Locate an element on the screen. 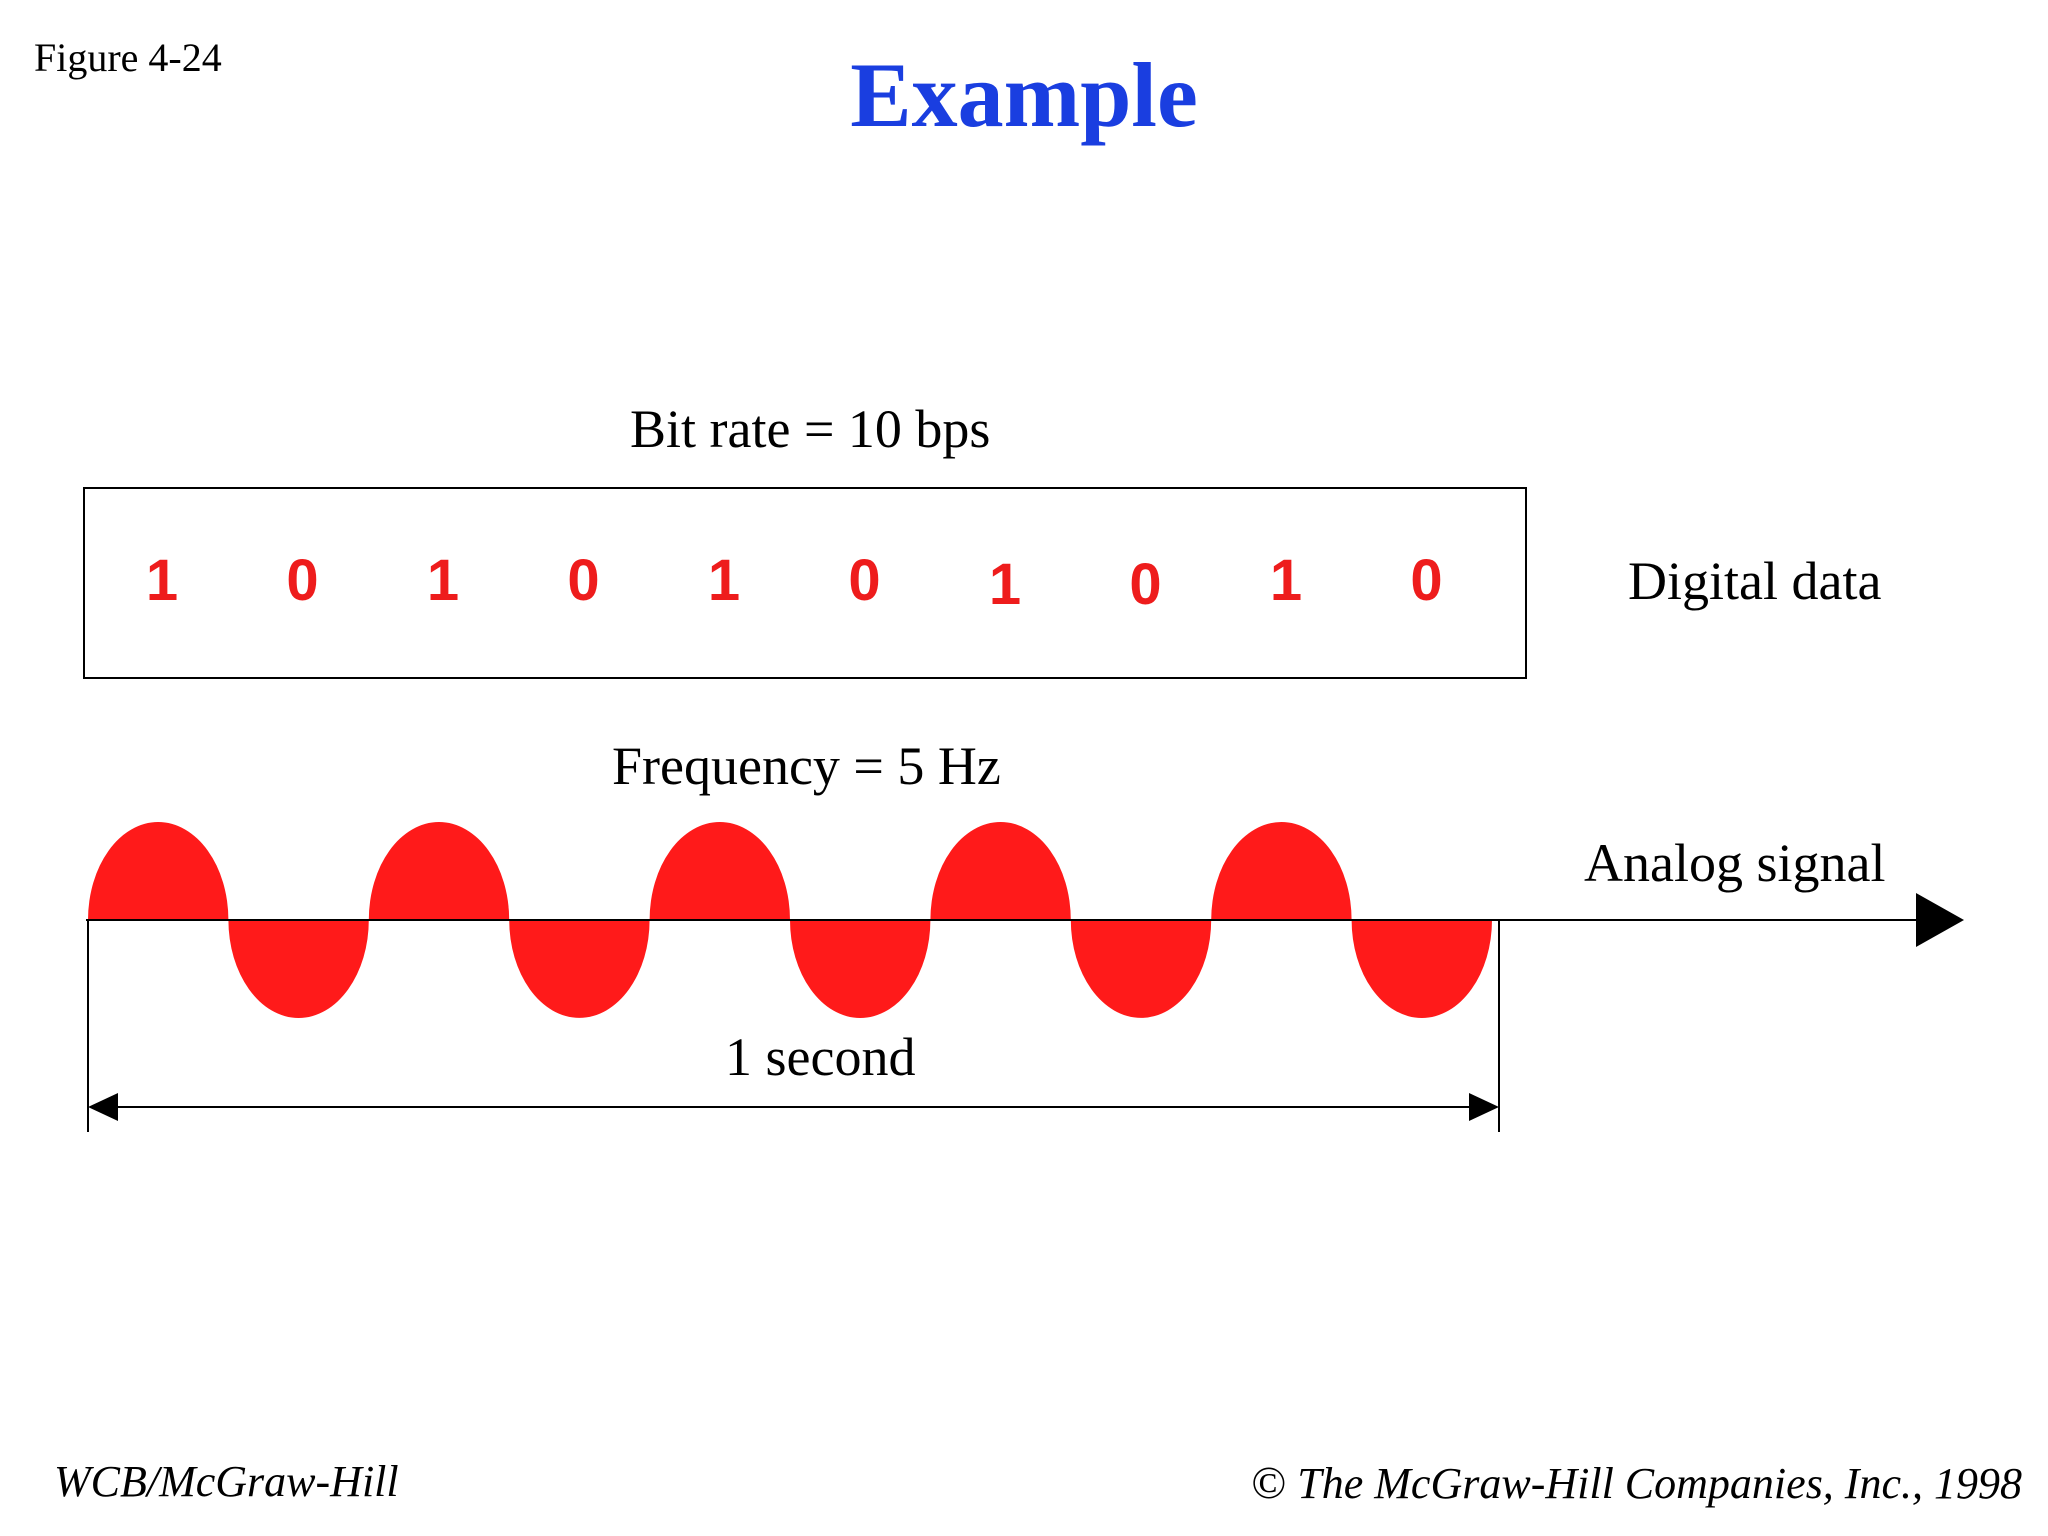  bit-4: 1 is located at coordinates (724, 580).